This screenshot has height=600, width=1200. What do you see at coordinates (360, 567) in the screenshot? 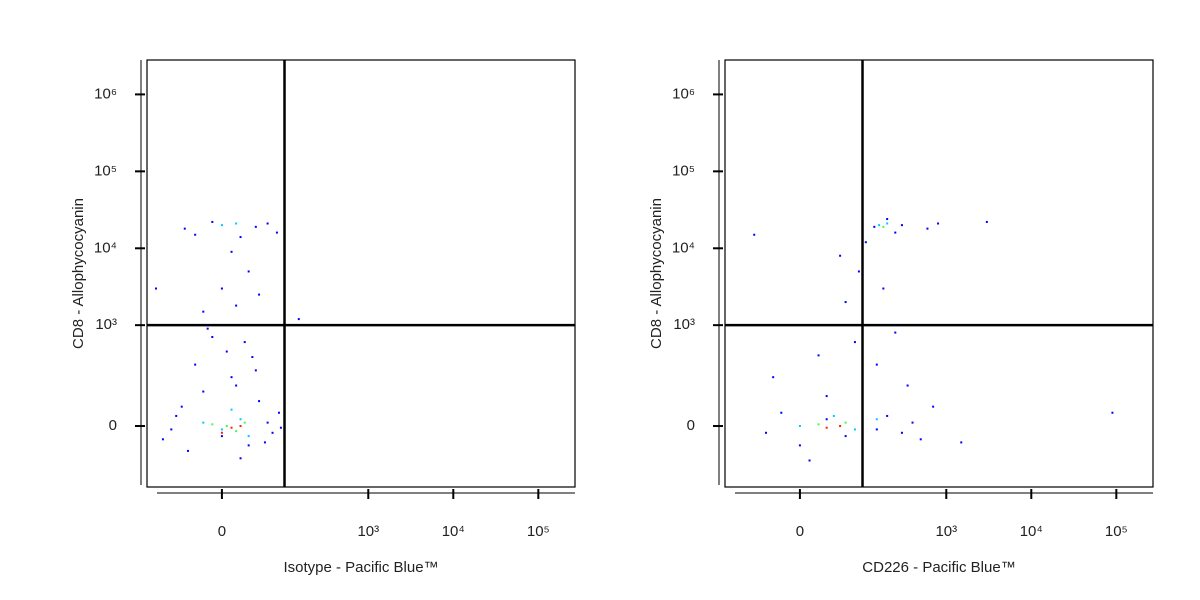
I see `x-axis-label: Isotype - Pacific Blue™` at bounding box center [360, 567].